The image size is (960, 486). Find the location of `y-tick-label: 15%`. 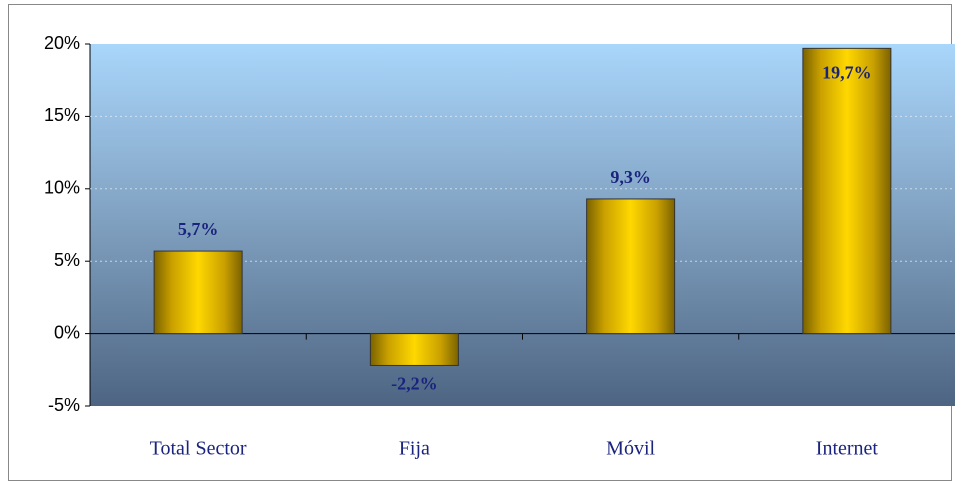

y-tick-label: 15% is located at coordinates (62, 115).